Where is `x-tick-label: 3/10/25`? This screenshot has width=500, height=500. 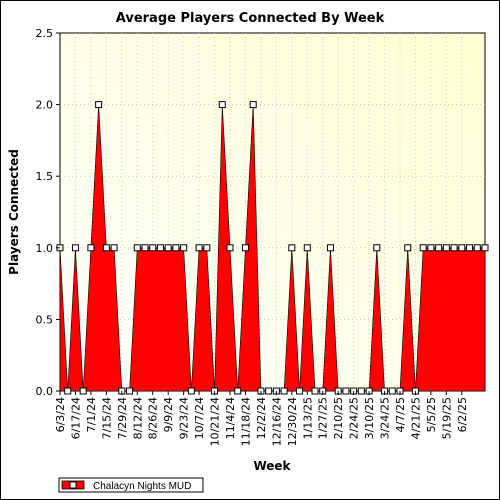
x-tick-label: 3/10/25 is located at coordinates (369, 418).